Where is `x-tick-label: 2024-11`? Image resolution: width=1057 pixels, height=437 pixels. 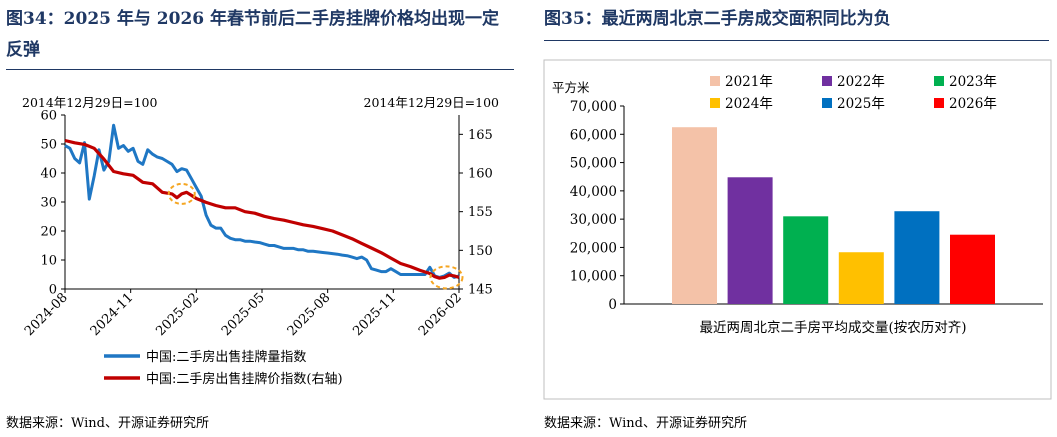
x-tick-label: 2024-11 is located at coordinates (112, 314).